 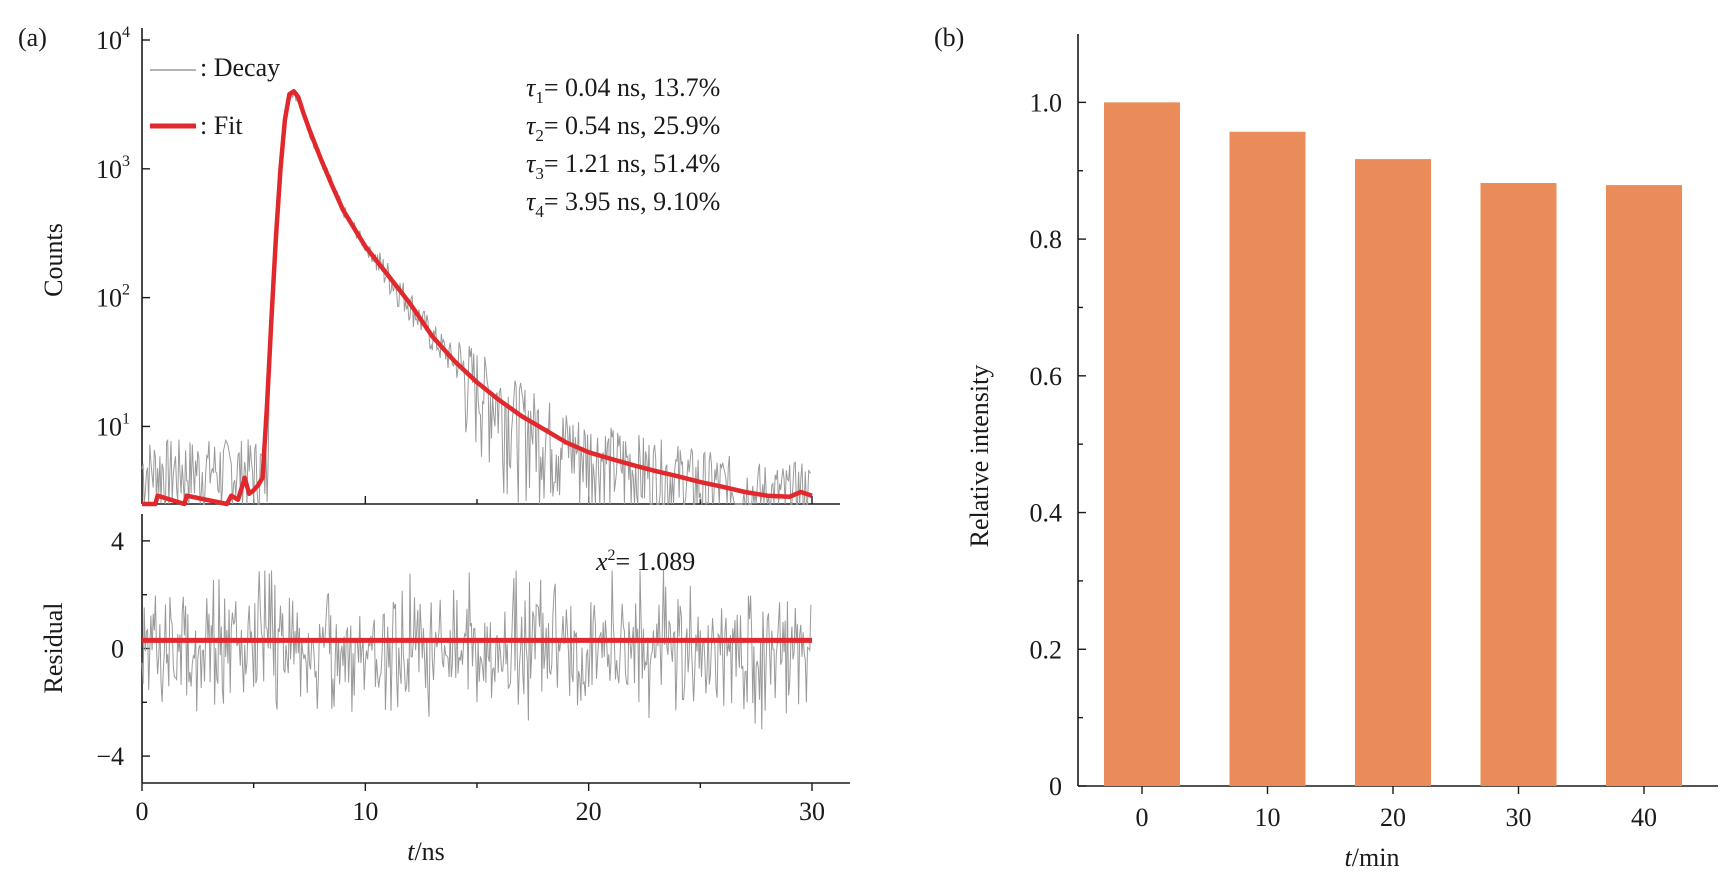 I want to click on tau-2-text: = 0.54 ns, 25.9%, so click(x=632, y=125).